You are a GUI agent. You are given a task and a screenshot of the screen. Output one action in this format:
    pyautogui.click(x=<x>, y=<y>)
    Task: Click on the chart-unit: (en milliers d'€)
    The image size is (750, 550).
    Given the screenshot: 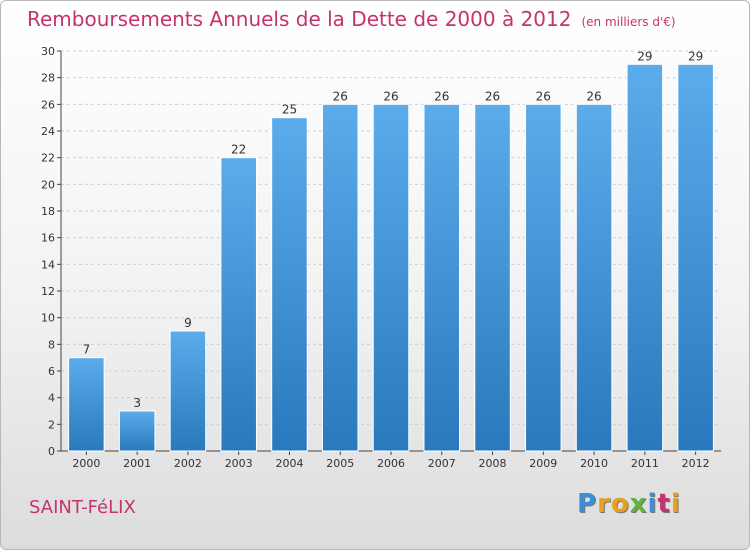 What is the action you would take?
    pyautogui.click(x=628, y=22)
    